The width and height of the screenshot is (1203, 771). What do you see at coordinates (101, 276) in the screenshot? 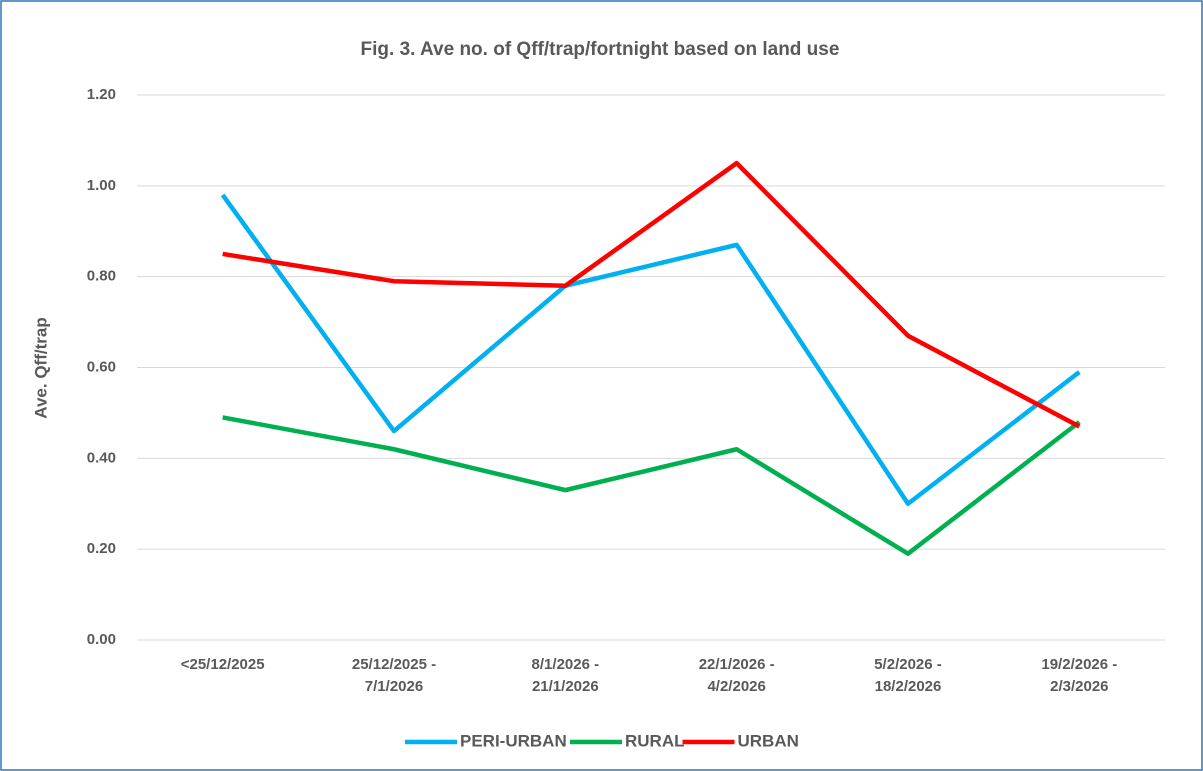
I see `y-tick-label: 0.80` at bounding box center [101, 276].